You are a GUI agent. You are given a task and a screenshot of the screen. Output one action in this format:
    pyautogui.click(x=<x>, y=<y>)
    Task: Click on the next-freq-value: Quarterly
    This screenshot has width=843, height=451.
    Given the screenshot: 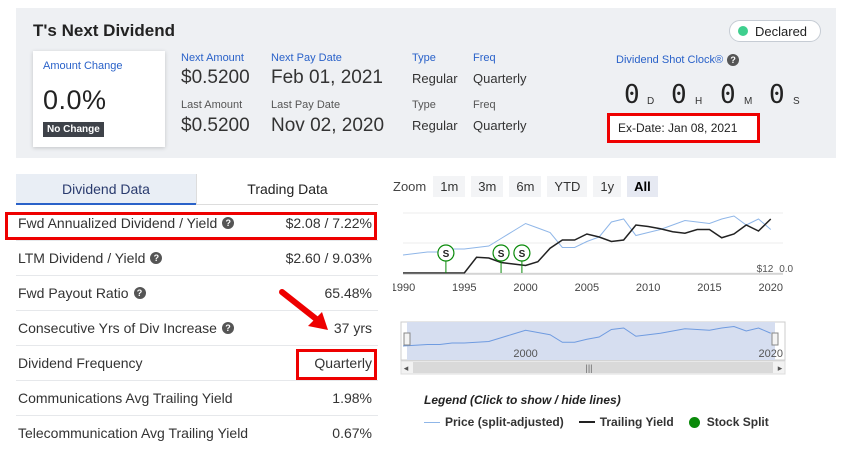 What is the action you would take?
    pyautogui.click(x=500, y=78)
    